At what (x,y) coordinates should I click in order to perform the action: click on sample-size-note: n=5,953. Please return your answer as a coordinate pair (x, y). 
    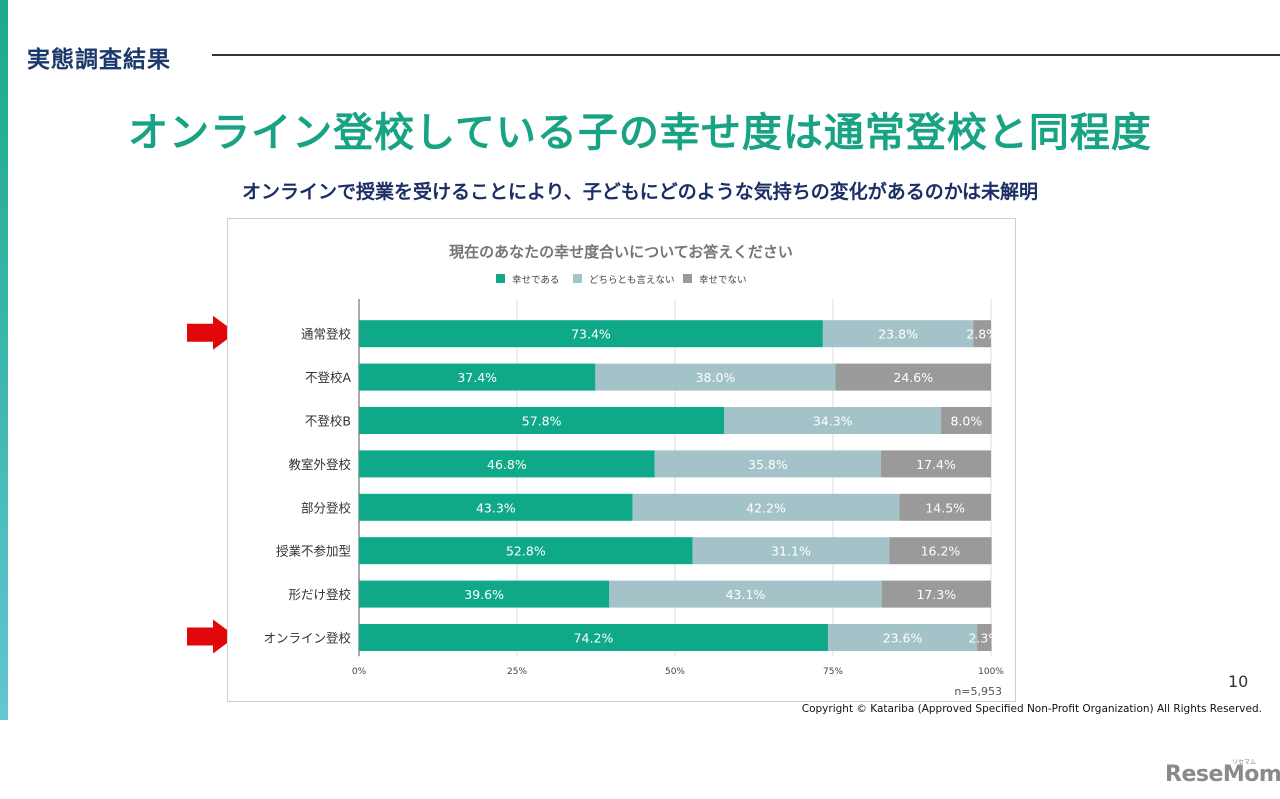
    Looking at the image, I should click on (978, 691).